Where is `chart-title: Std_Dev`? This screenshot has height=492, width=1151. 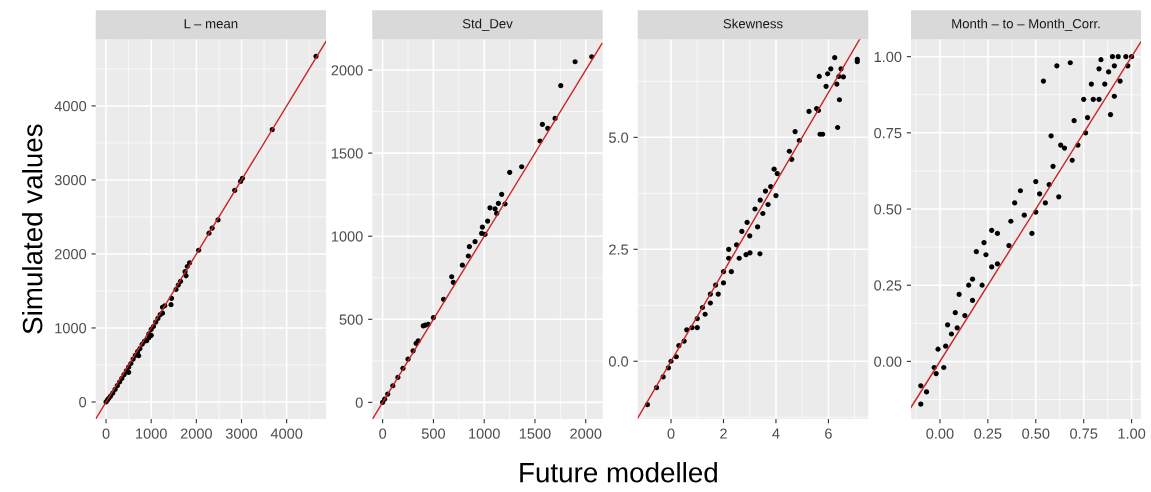 chart-title: Std_Dev is located at coordinates (487, 24).